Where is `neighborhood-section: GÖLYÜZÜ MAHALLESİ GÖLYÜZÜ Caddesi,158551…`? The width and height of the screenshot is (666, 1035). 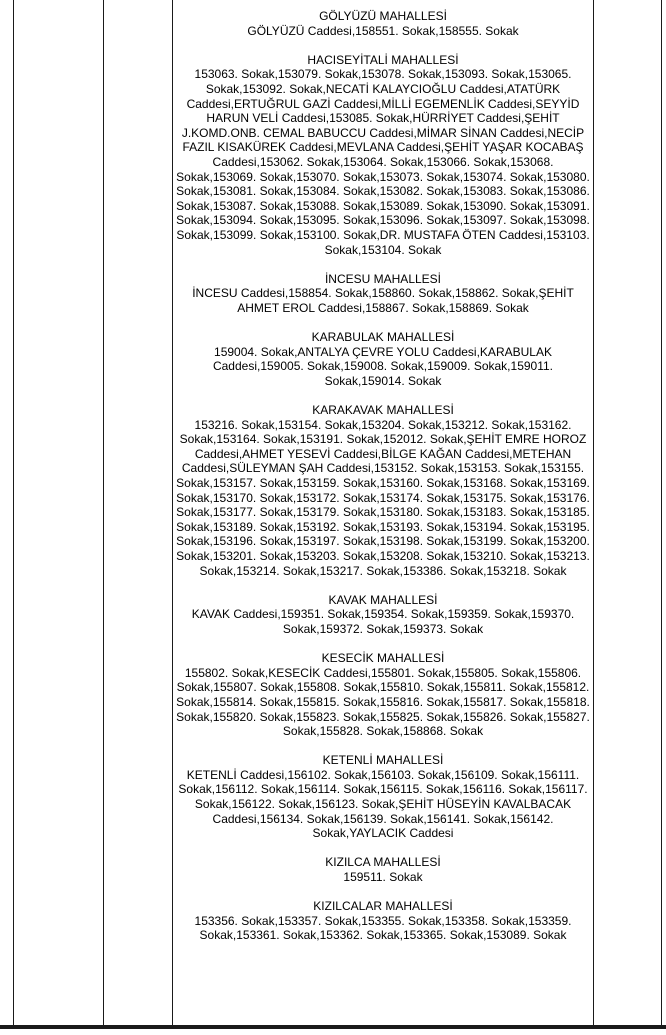 neighborhood-section: GÖLYÜZÜ MAHALLESİ GÖLYÜZÜ Caddesi,158551… is located at coordinates (383, 23).